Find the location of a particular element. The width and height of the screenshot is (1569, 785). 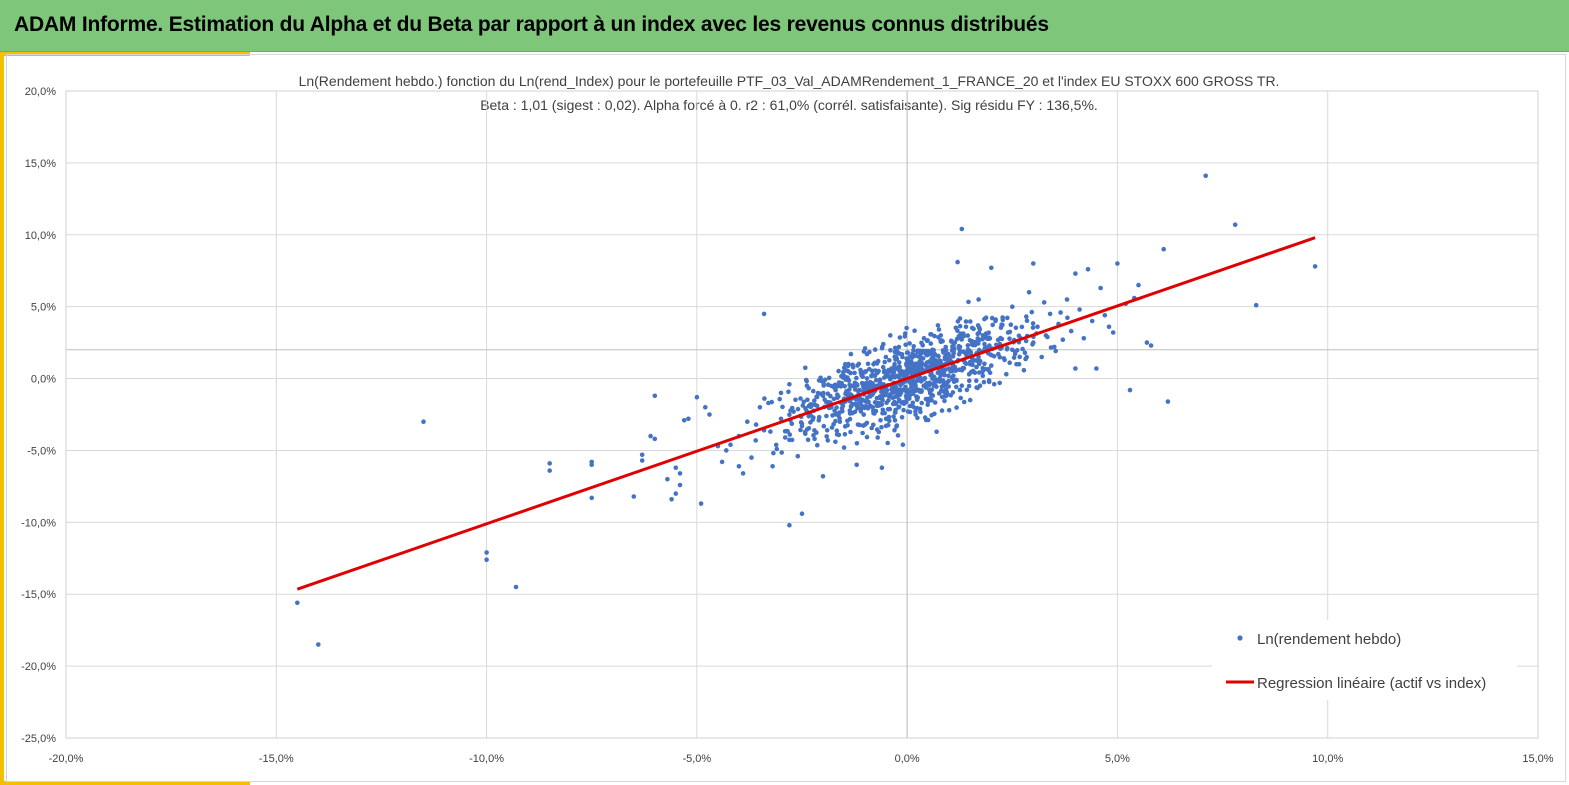

y-tick-label: -10,0% is located at coordinates (38, 523).